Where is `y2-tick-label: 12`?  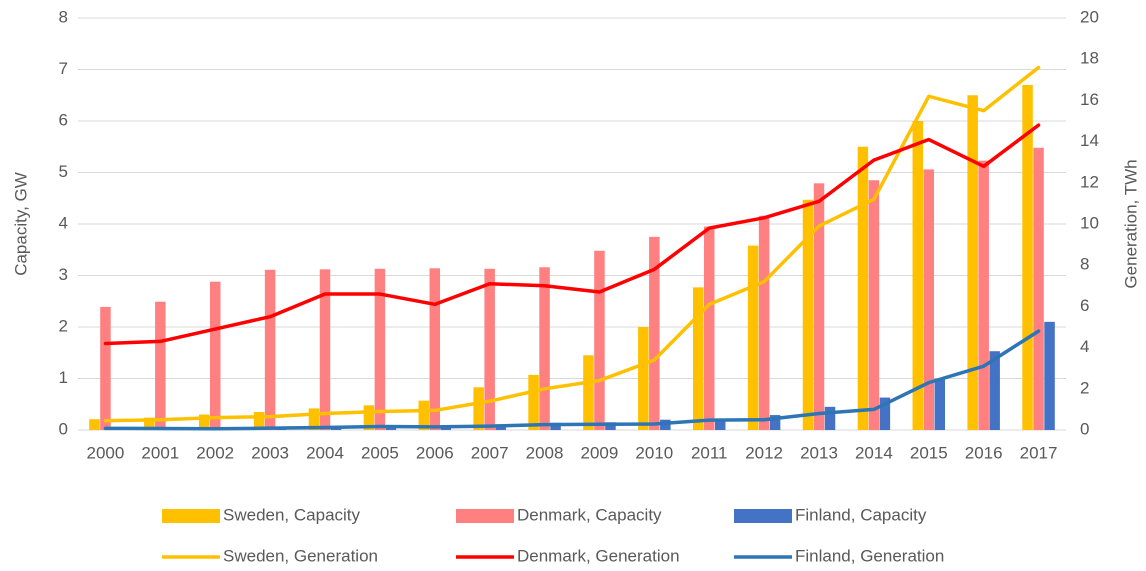 y2-tick-label: 12 is located at coordinates (1089, 181).